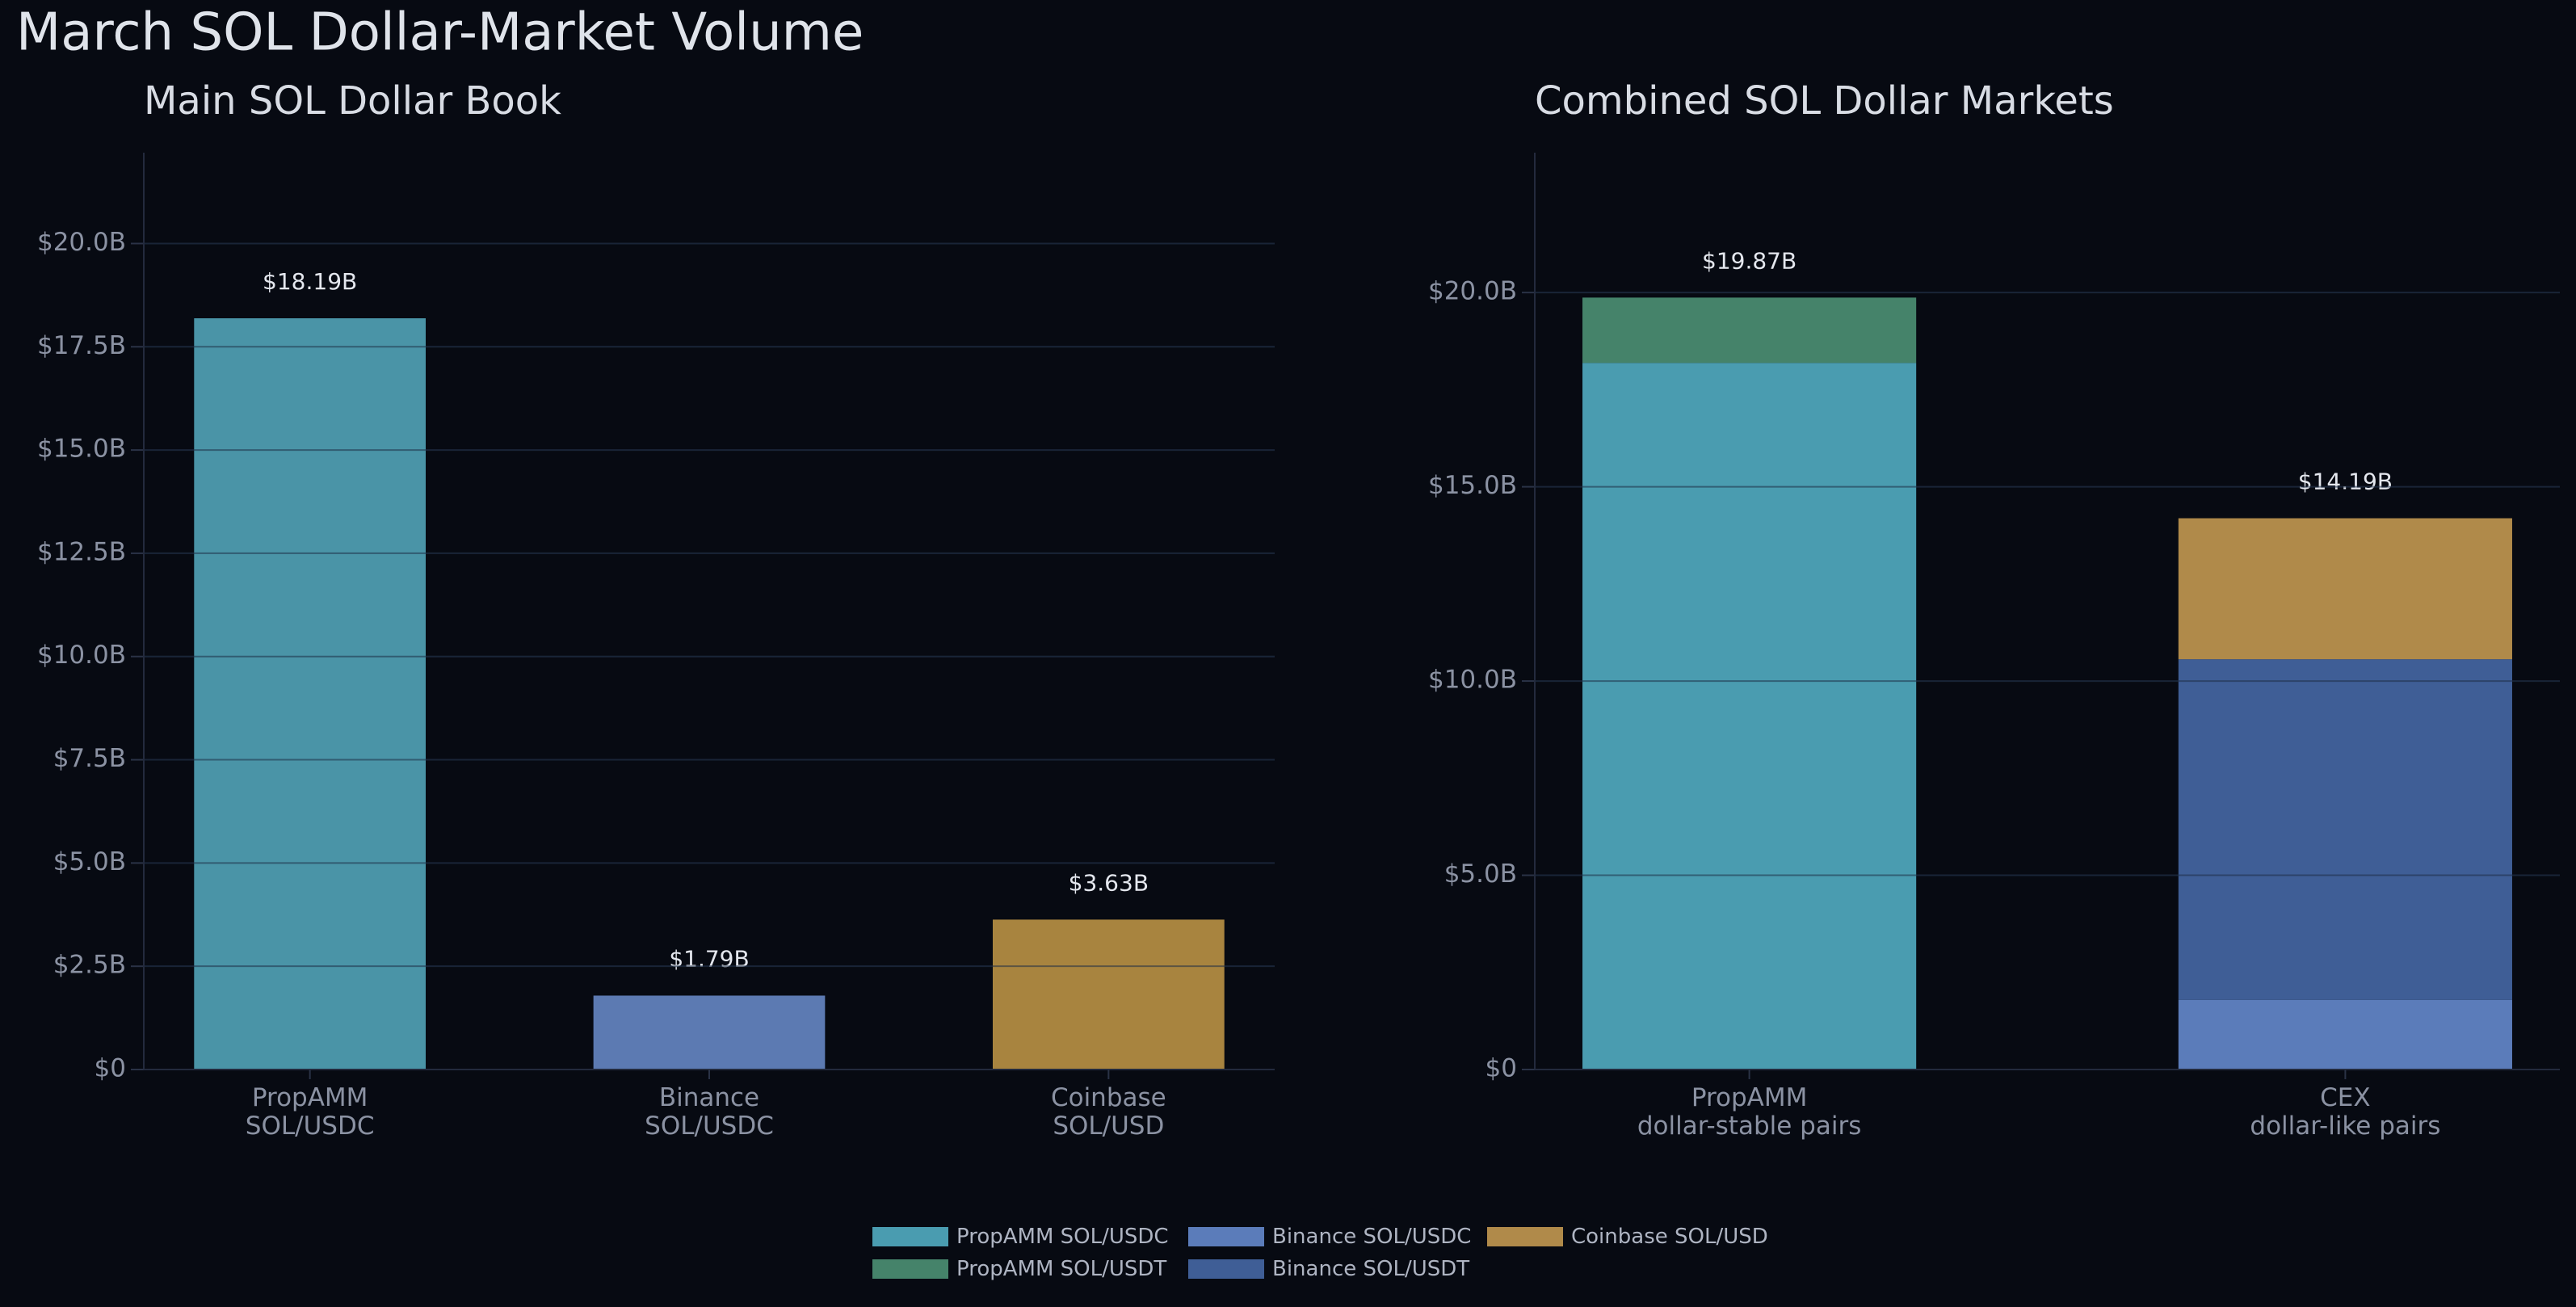 The height and width of the screenshot is (1307, 2576). I want to click on legend-item: PropAMM SOL/USDT, so click(1019, 1269).